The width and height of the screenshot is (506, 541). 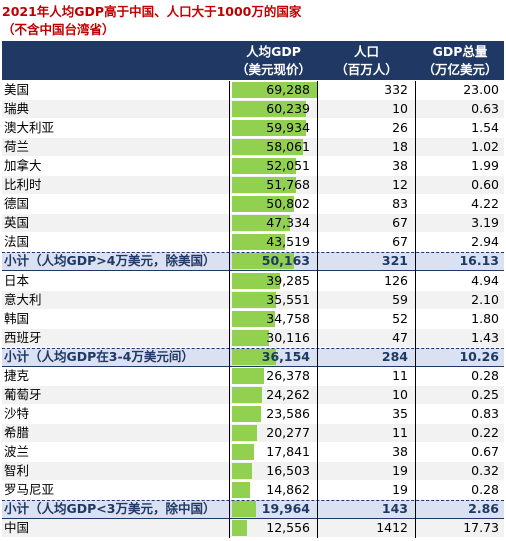 I want to click on gdp-total-value: 0.32, so click(x=485, y=470).